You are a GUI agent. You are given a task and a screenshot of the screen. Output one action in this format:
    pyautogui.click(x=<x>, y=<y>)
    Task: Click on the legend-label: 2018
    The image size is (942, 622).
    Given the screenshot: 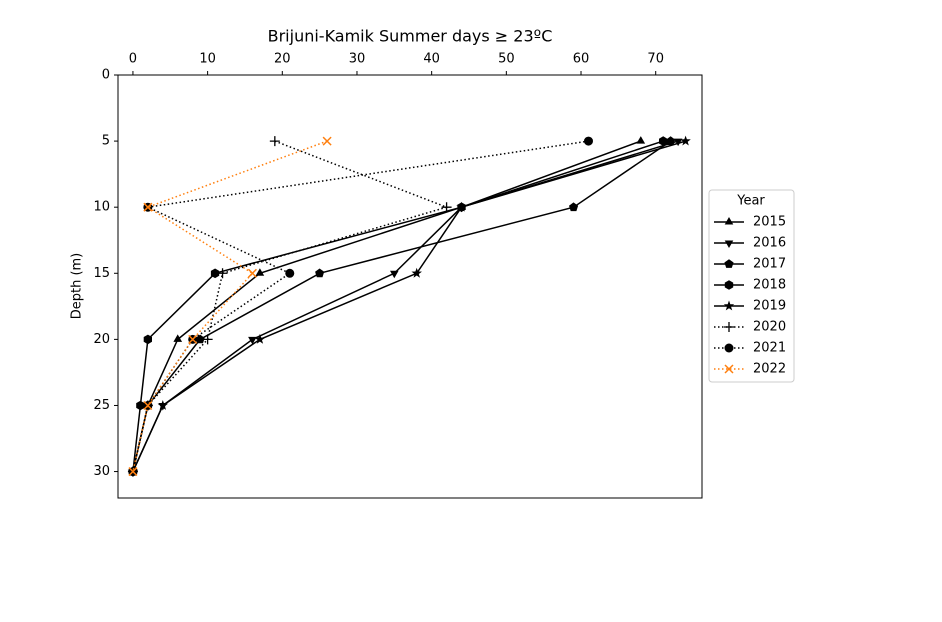 What is the action you would take?
    pyautogui.click(x=769, y=285)
    